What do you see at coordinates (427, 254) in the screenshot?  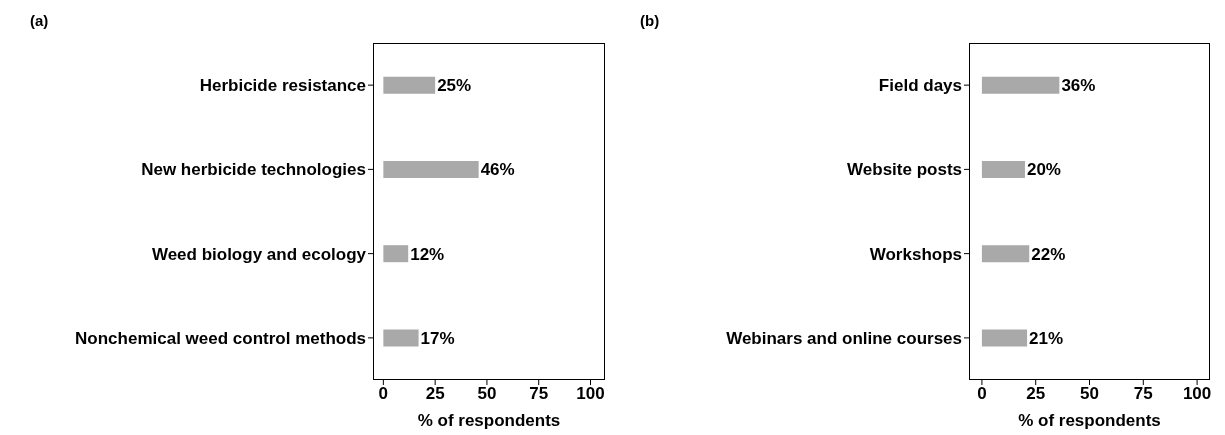 I see `data-label: 12%` at bounding box center [427, 254].